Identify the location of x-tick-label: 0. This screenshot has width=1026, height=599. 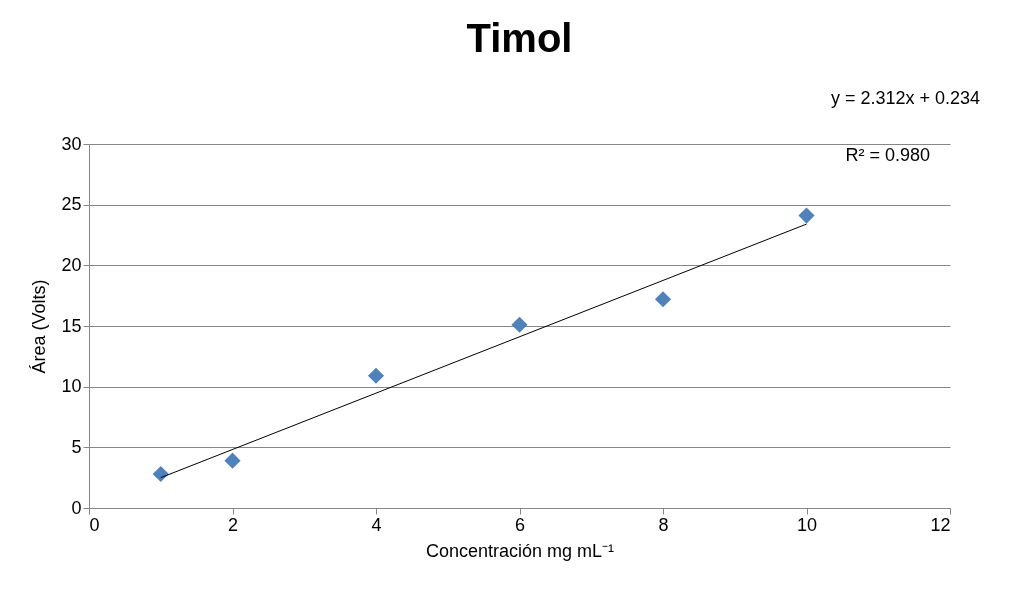
(94, 524).